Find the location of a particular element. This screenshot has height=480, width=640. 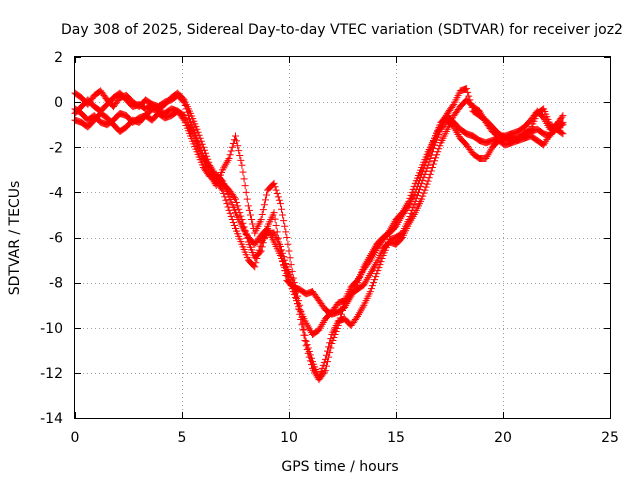

x-tick-label: 15 is located at coordinates (396, 438).